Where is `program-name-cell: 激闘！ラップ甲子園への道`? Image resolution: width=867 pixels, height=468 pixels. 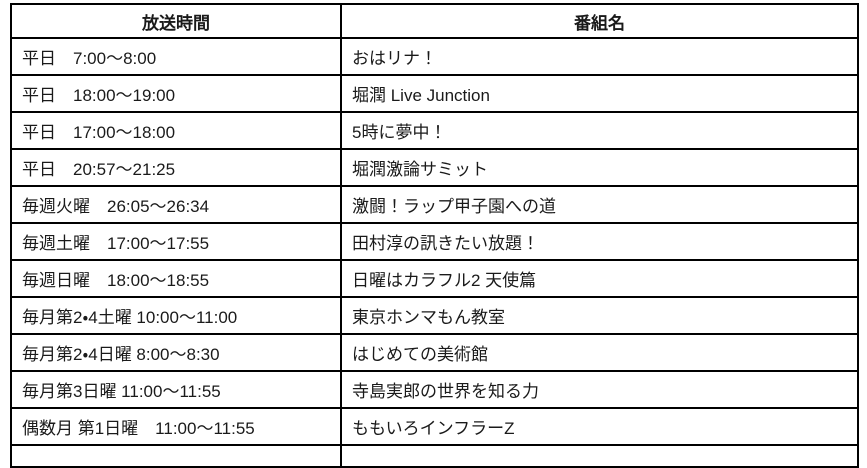
program-name-cell: 激闘！ラップ甲子園への道 is located at coordinates (599, 204).